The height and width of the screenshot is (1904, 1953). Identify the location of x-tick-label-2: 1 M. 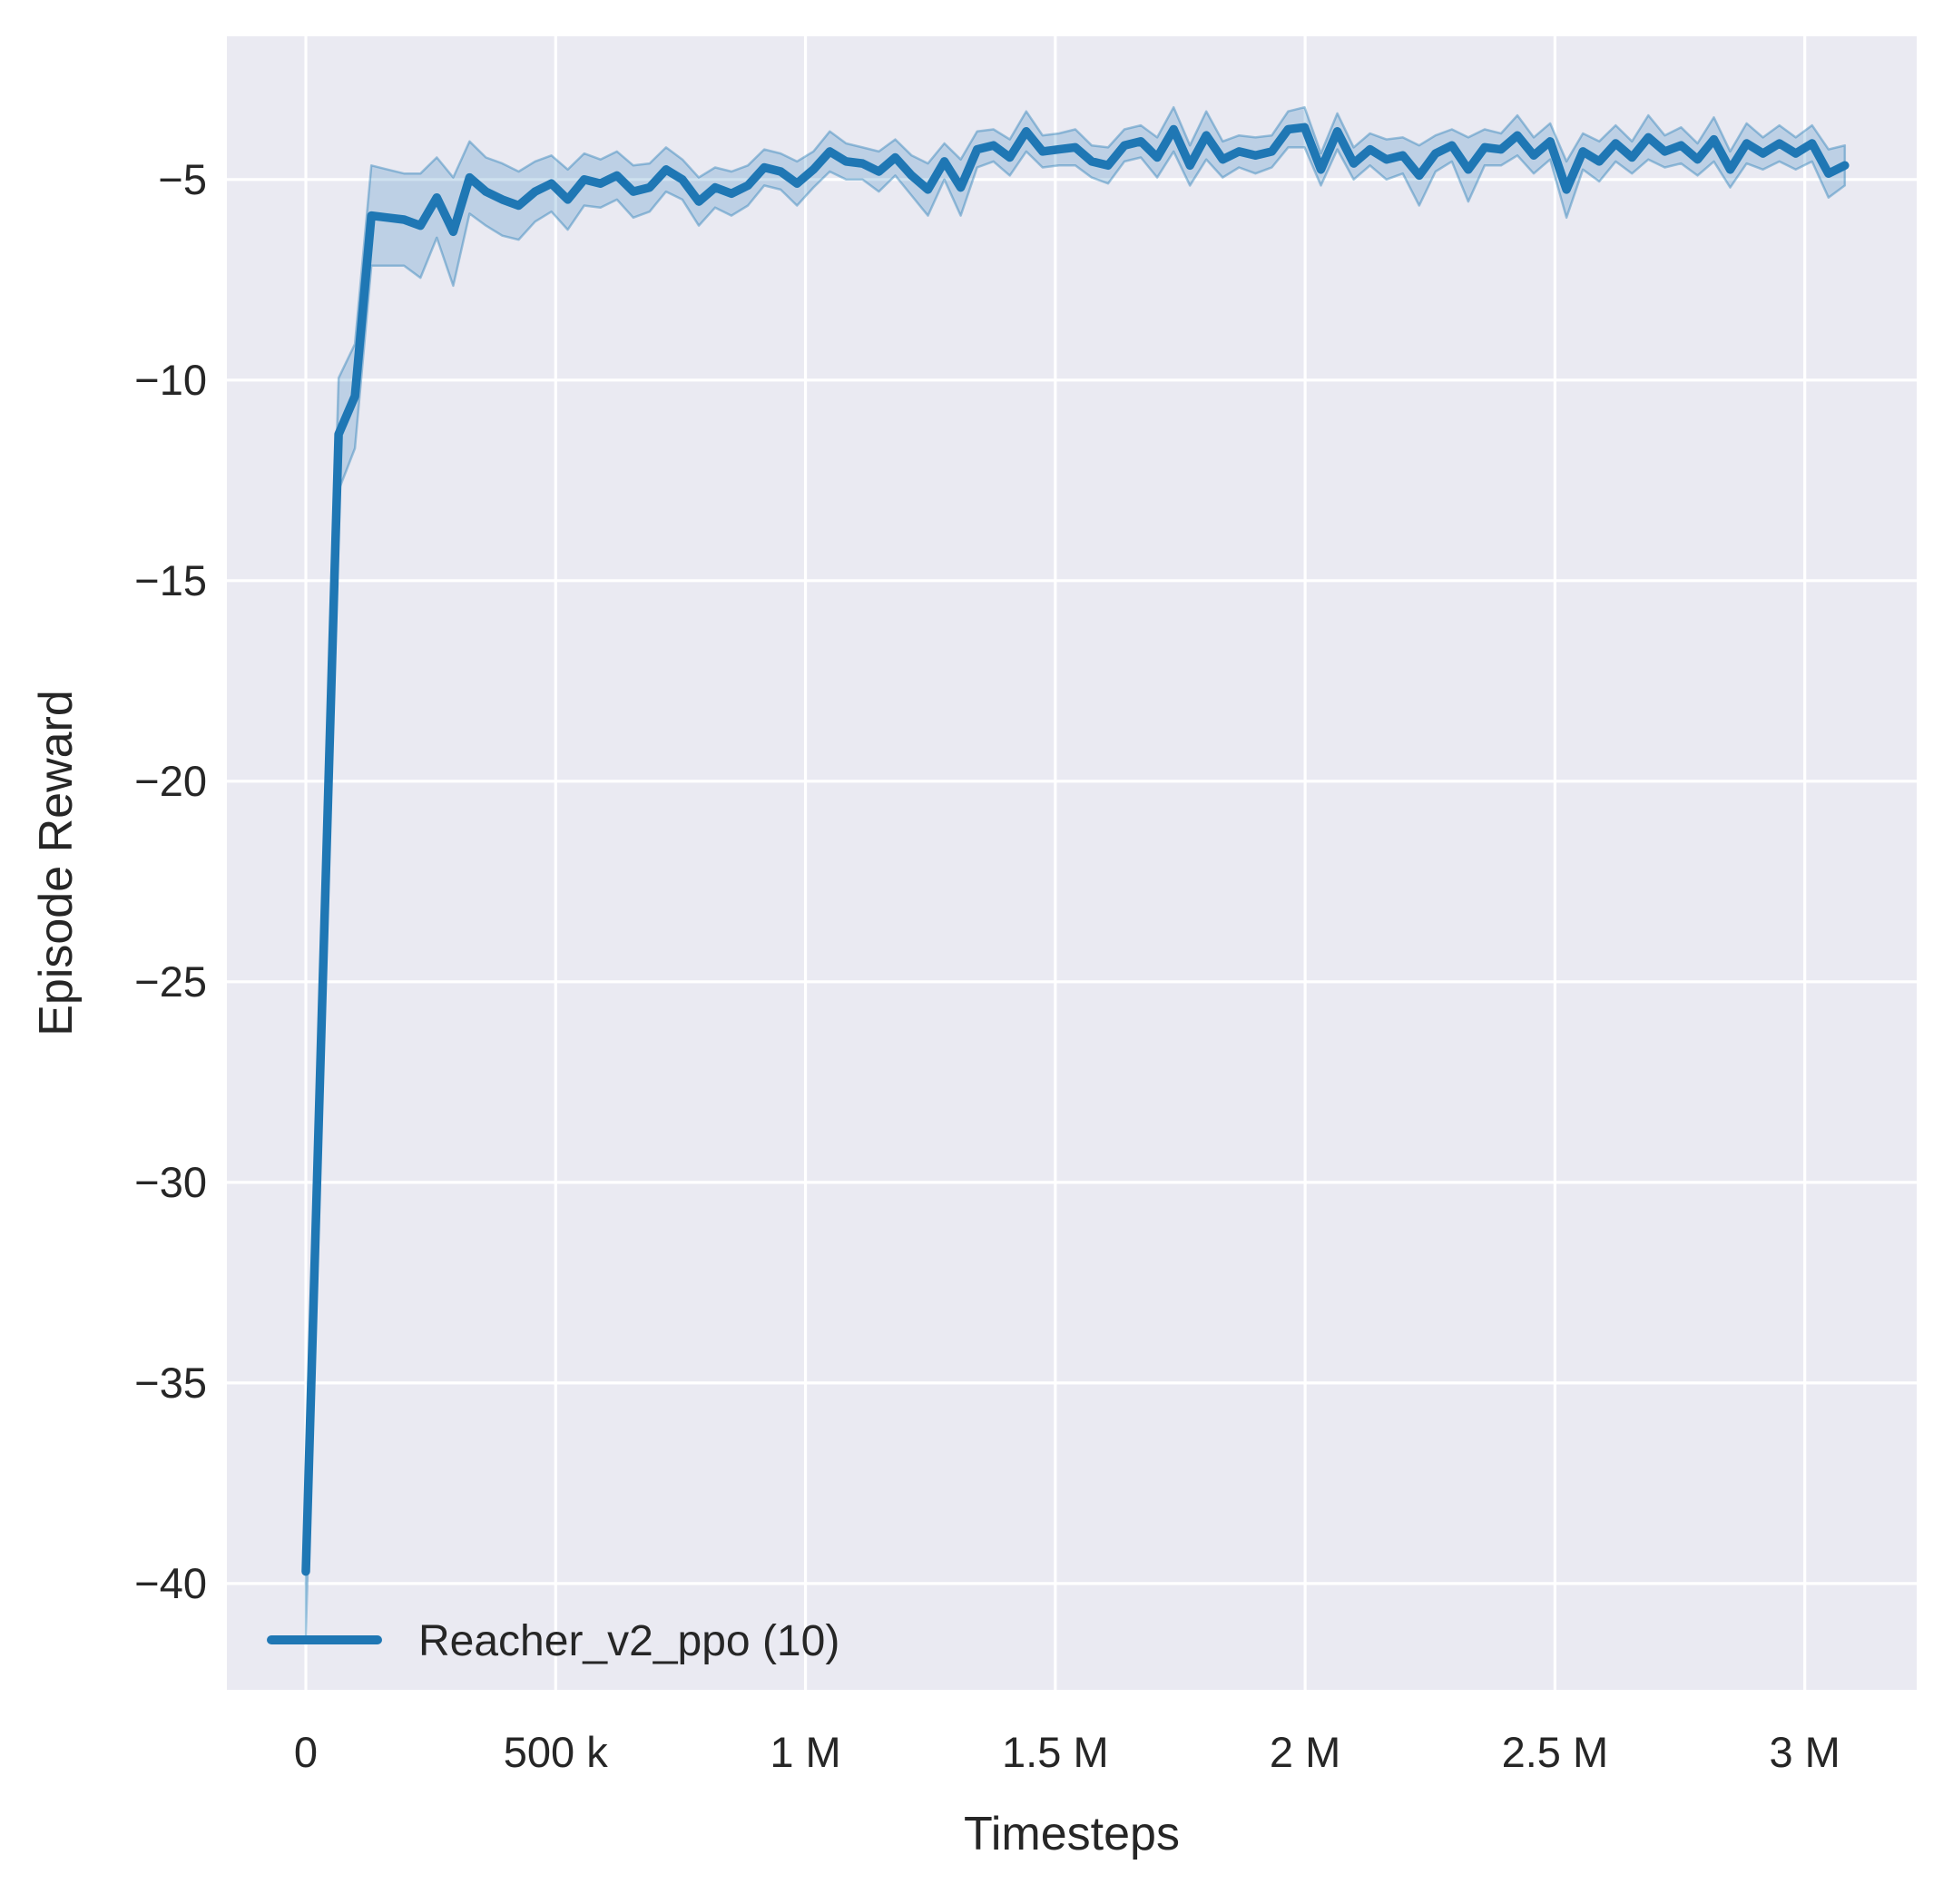
(805, 1752).